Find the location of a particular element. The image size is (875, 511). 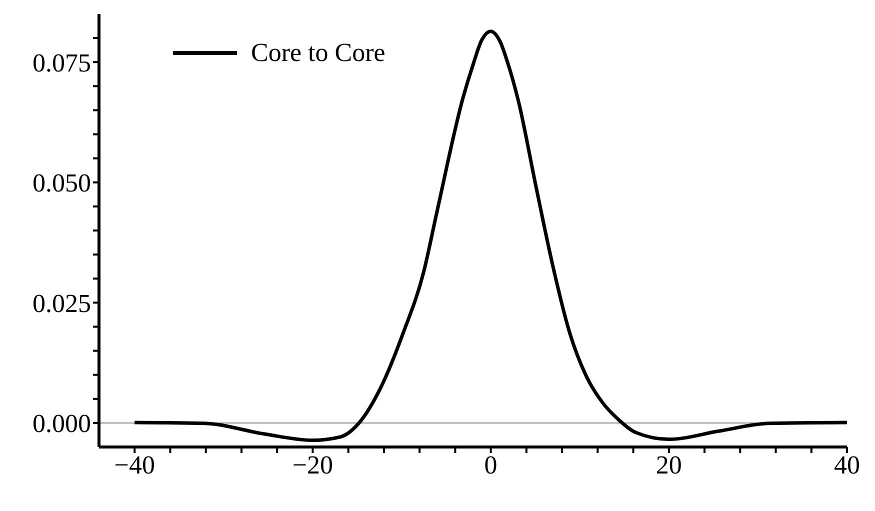

y-tick-label: 0.000 is located at coordinates (61, 423).